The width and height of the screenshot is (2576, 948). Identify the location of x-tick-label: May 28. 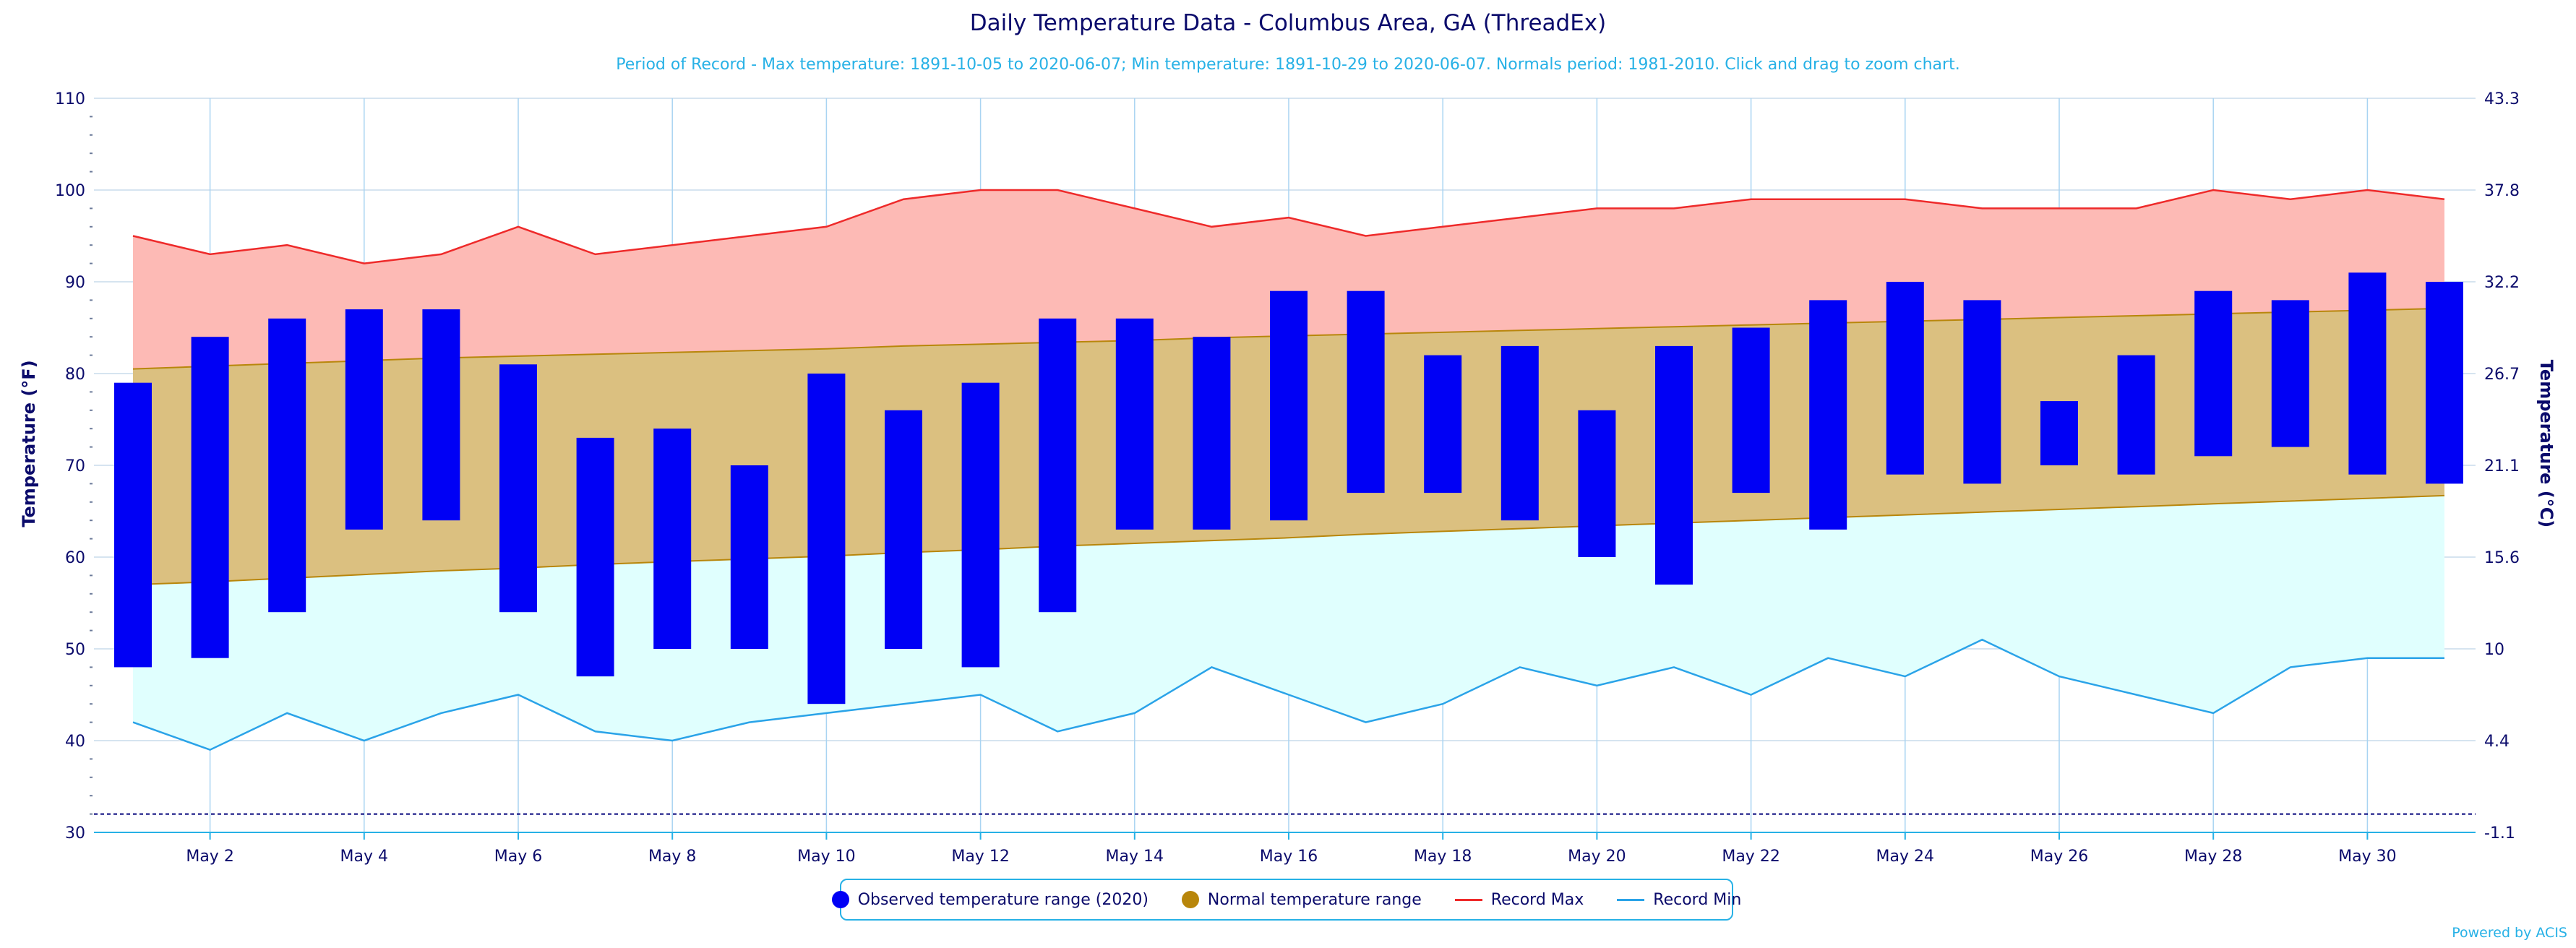
(2213, 857).